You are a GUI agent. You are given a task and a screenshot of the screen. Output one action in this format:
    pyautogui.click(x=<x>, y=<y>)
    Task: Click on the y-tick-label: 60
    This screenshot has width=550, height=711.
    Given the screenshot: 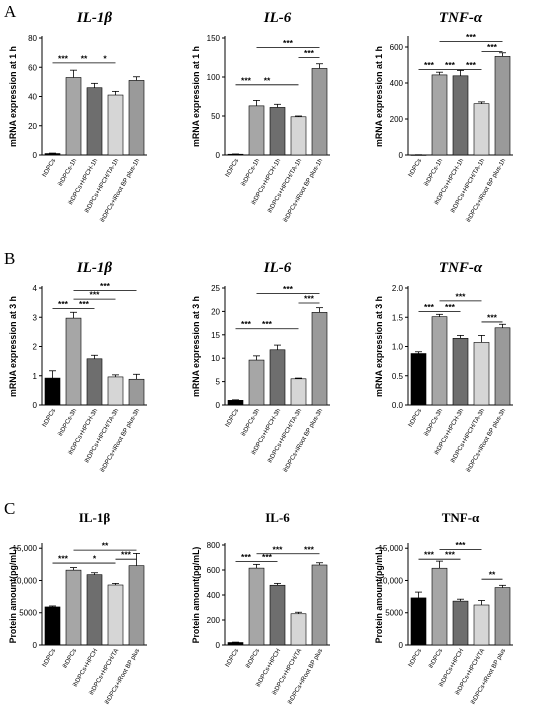 What is the action you would take?
    pyautogui.click(x=32, y=67)
    